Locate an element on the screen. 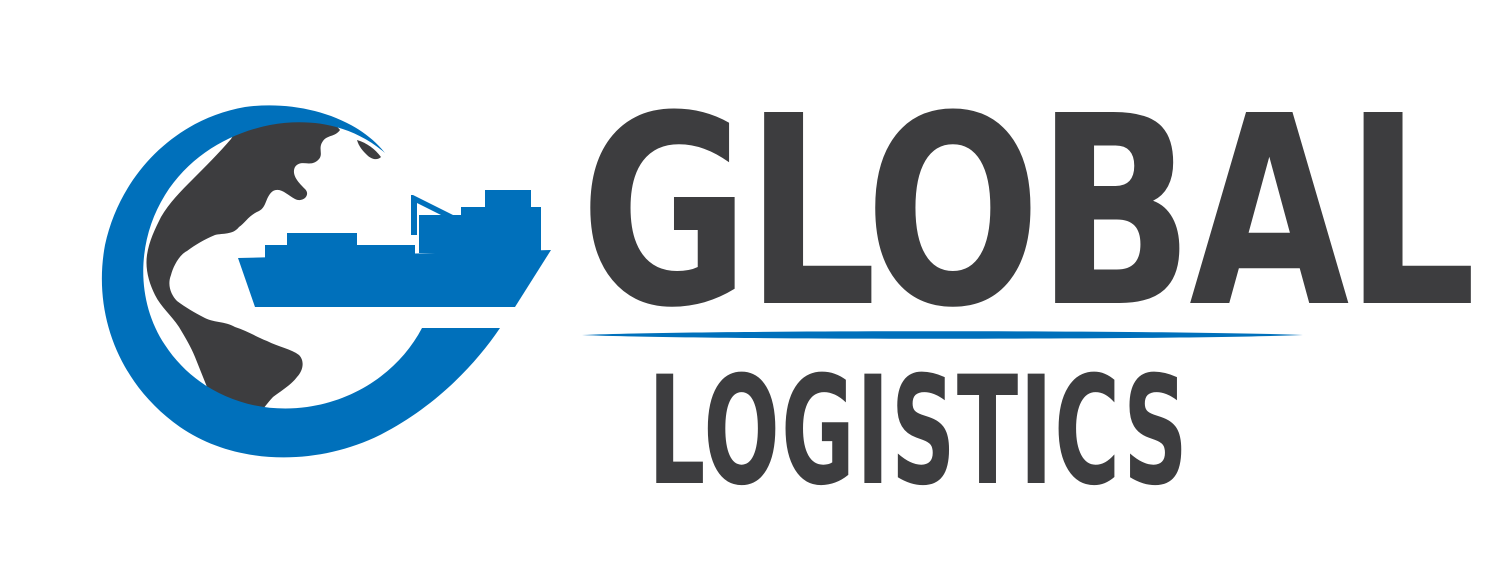 This screenshot has height=561, width=1500. waterline is located at coordinates (376, 308).